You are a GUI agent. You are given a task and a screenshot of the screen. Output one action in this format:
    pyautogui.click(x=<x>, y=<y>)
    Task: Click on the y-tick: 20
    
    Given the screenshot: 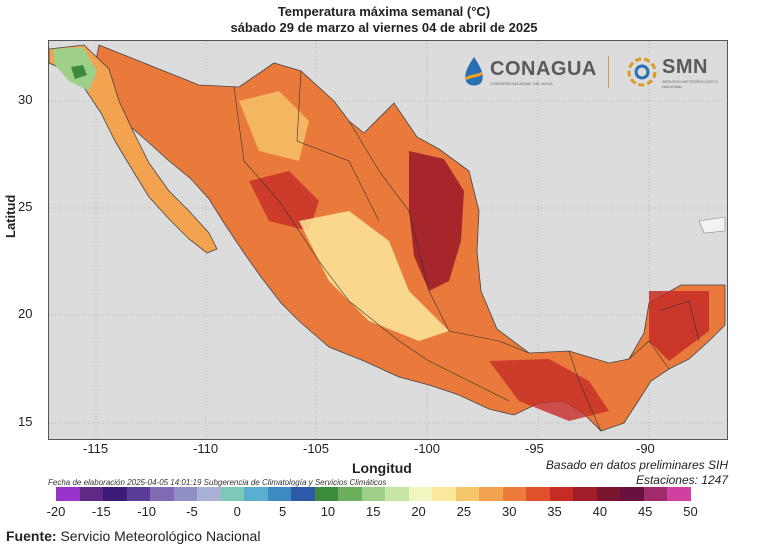 What is the action you would take?
    pyautogui.click(x=25, y=313)
    